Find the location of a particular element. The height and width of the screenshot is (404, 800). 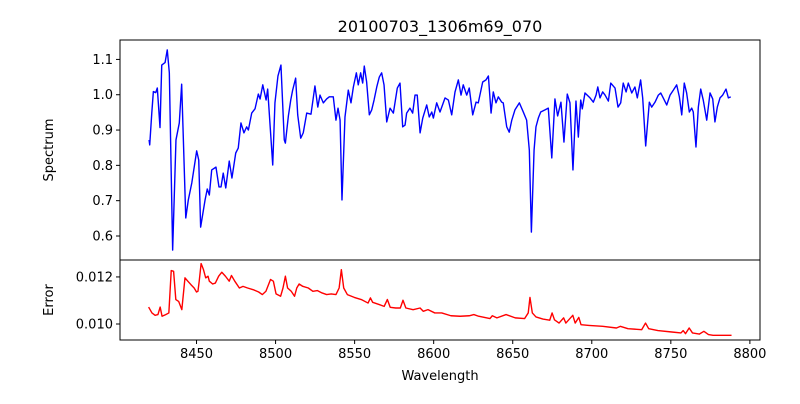

error-x-tick-label: 8750 is located at coordinates (670, 354).